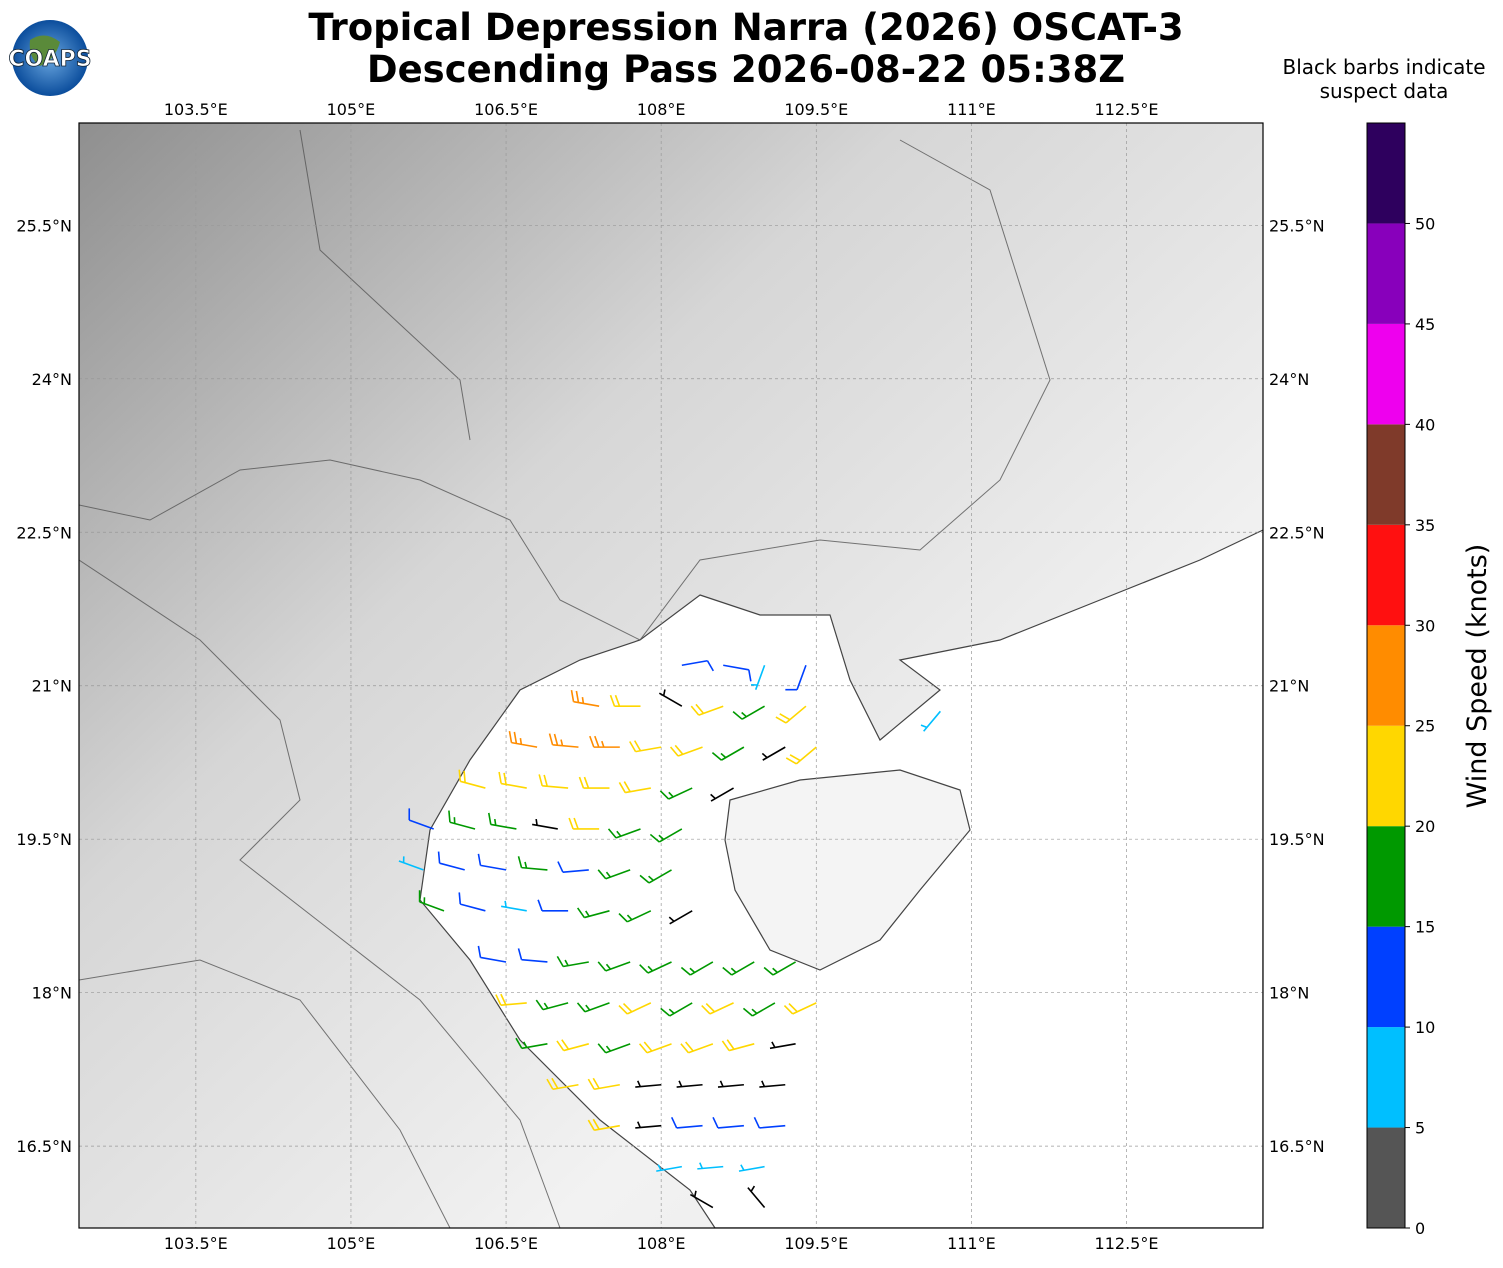 The height and width of the screenshot is (1268, 1503). What do you see at coordinates (1127, 109) in the screenshot?
I see `lon-tick-label: 112.5°E` at bounding box center [1127, 109].